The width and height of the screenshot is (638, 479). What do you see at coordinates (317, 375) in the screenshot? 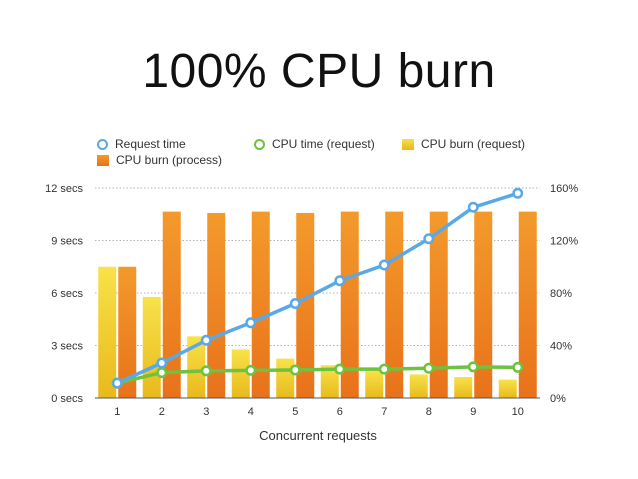
I see `line-cpu-time` at bounding box center [317, 375].